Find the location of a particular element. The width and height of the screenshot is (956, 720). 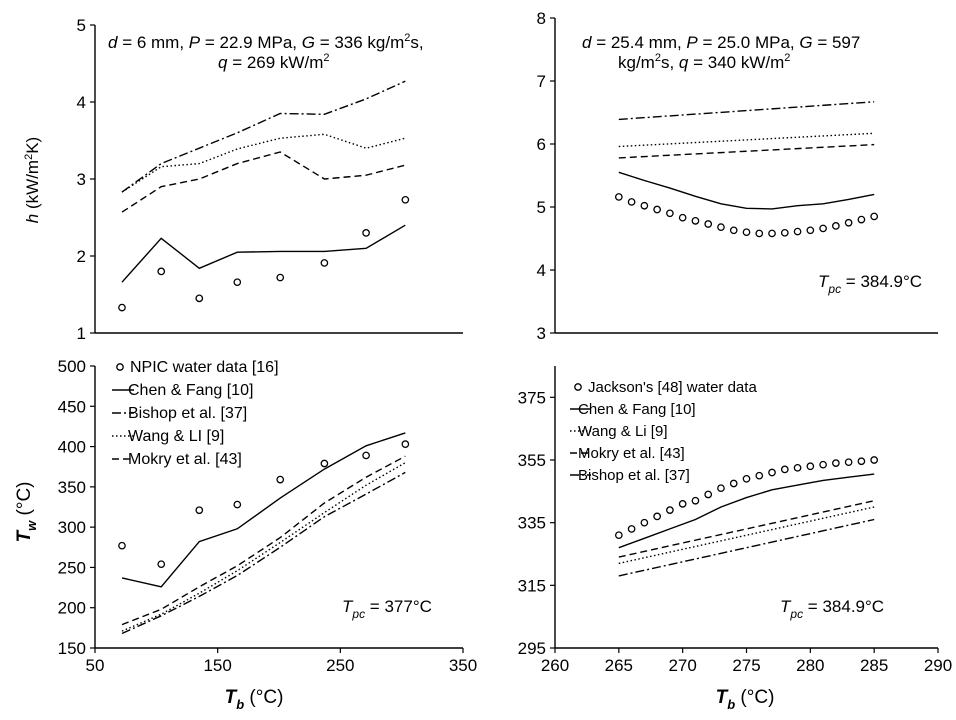

y-tick-label: 450 is located at coordinates (72, 406).